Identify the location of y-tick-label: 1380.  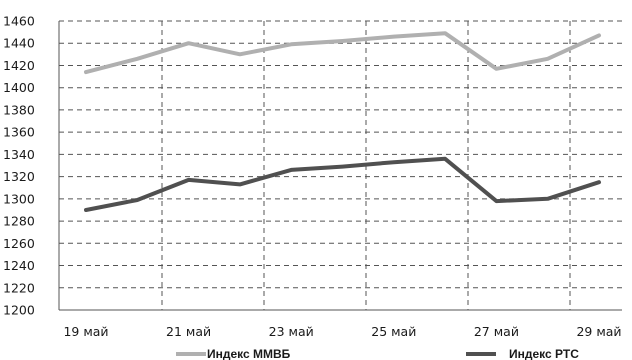
(19, 109).